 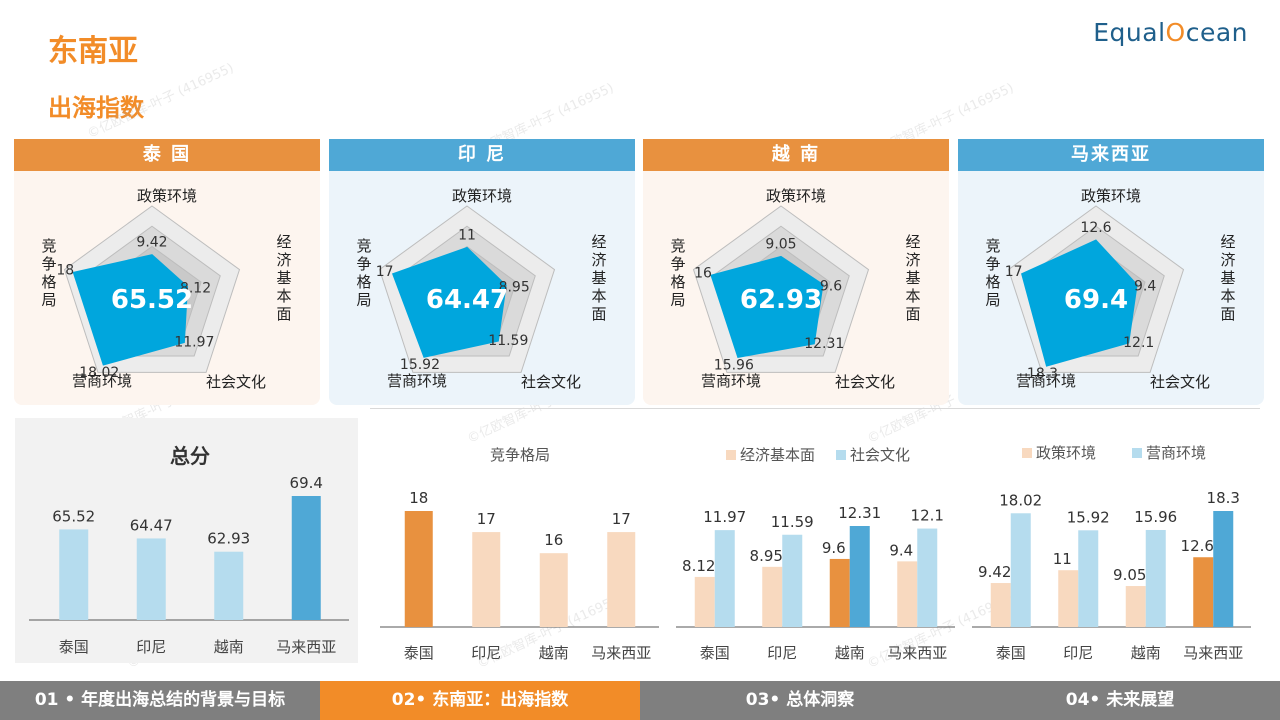 I want to click on radar-total-label: 69.4, so click(x=1096, y=300).